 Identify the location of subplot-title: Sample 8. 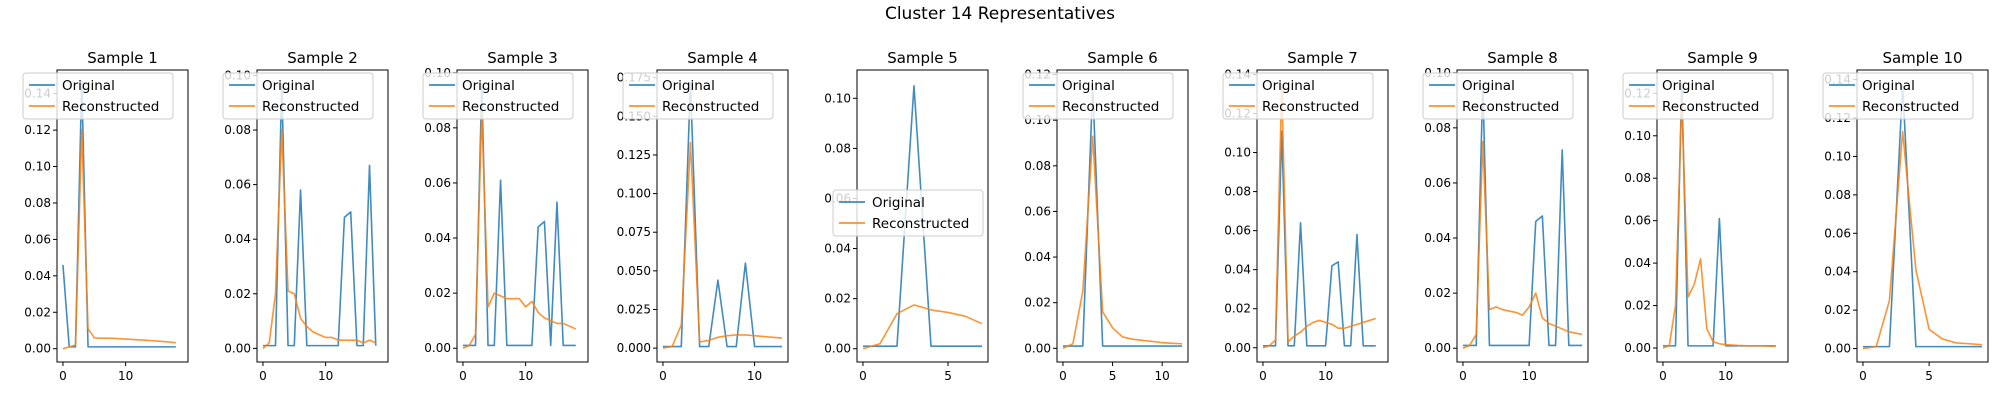
(1522, 58).